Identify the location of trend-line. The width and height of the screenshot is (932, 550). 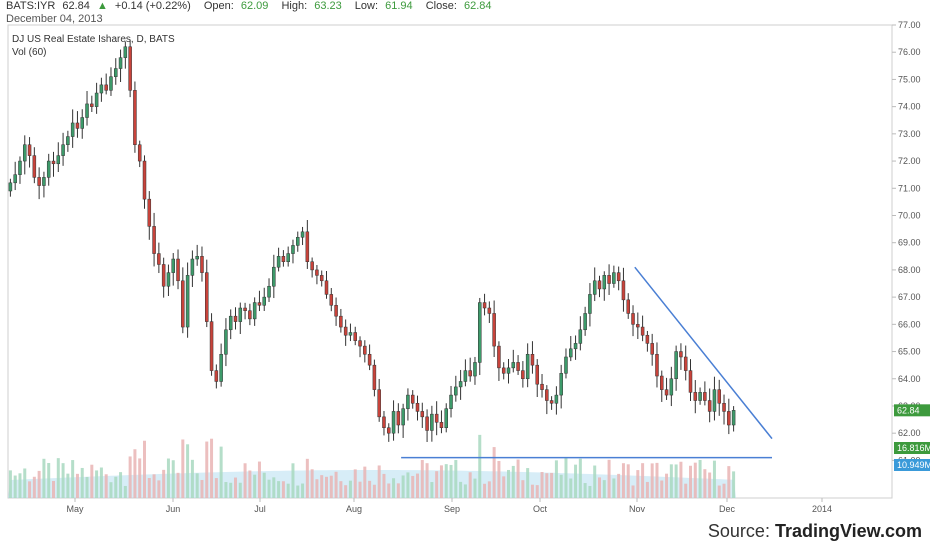
(703, 353).